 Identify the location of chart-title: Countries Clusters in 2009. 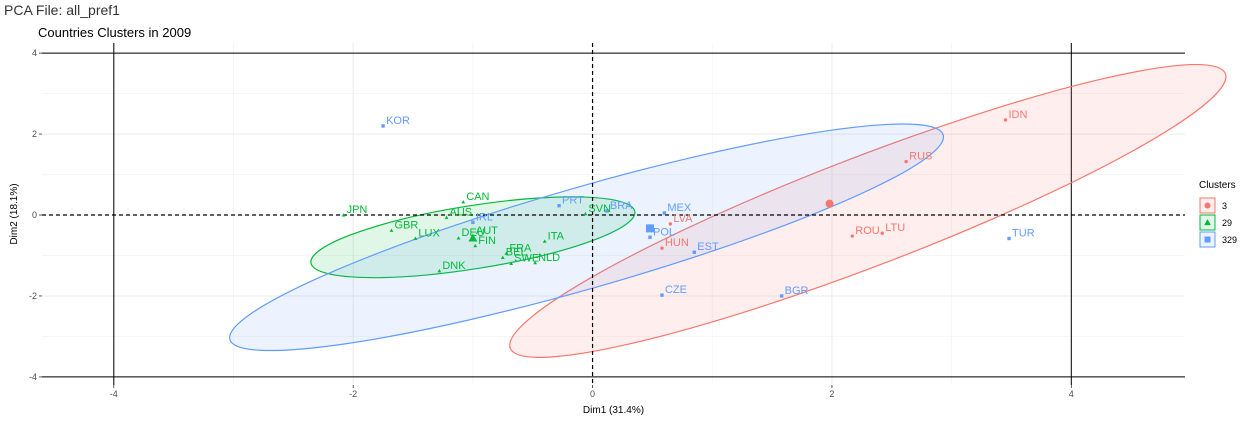
(115, 32).